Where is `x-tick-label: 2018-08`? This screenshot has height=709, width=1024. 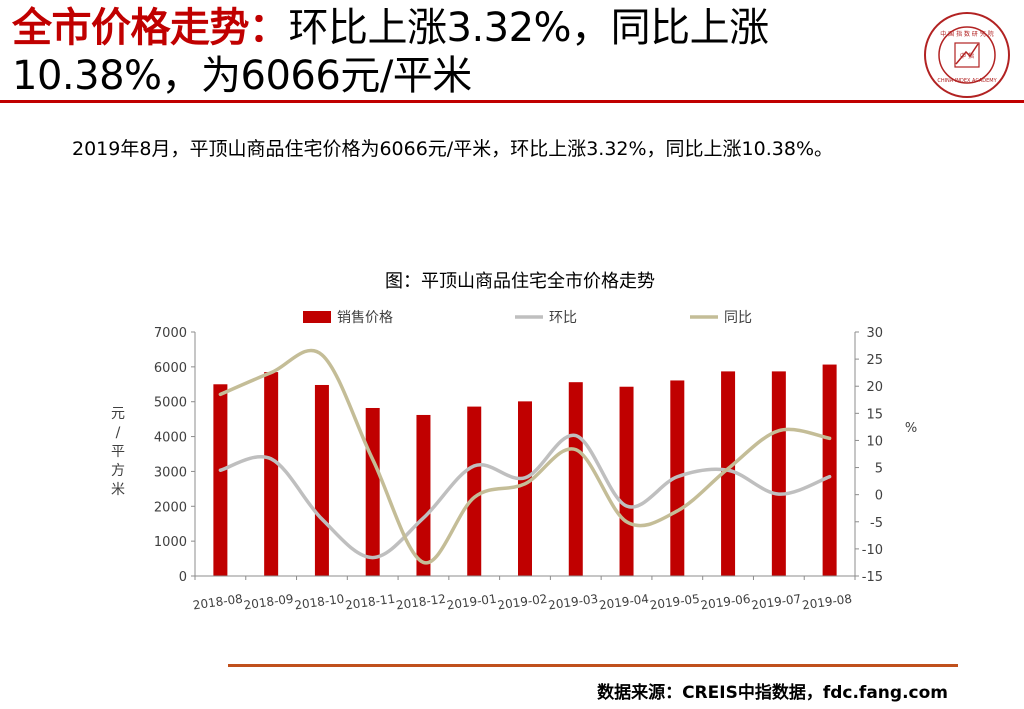 x-tick-label: 2018-08 is located at coordinates (218, 602).